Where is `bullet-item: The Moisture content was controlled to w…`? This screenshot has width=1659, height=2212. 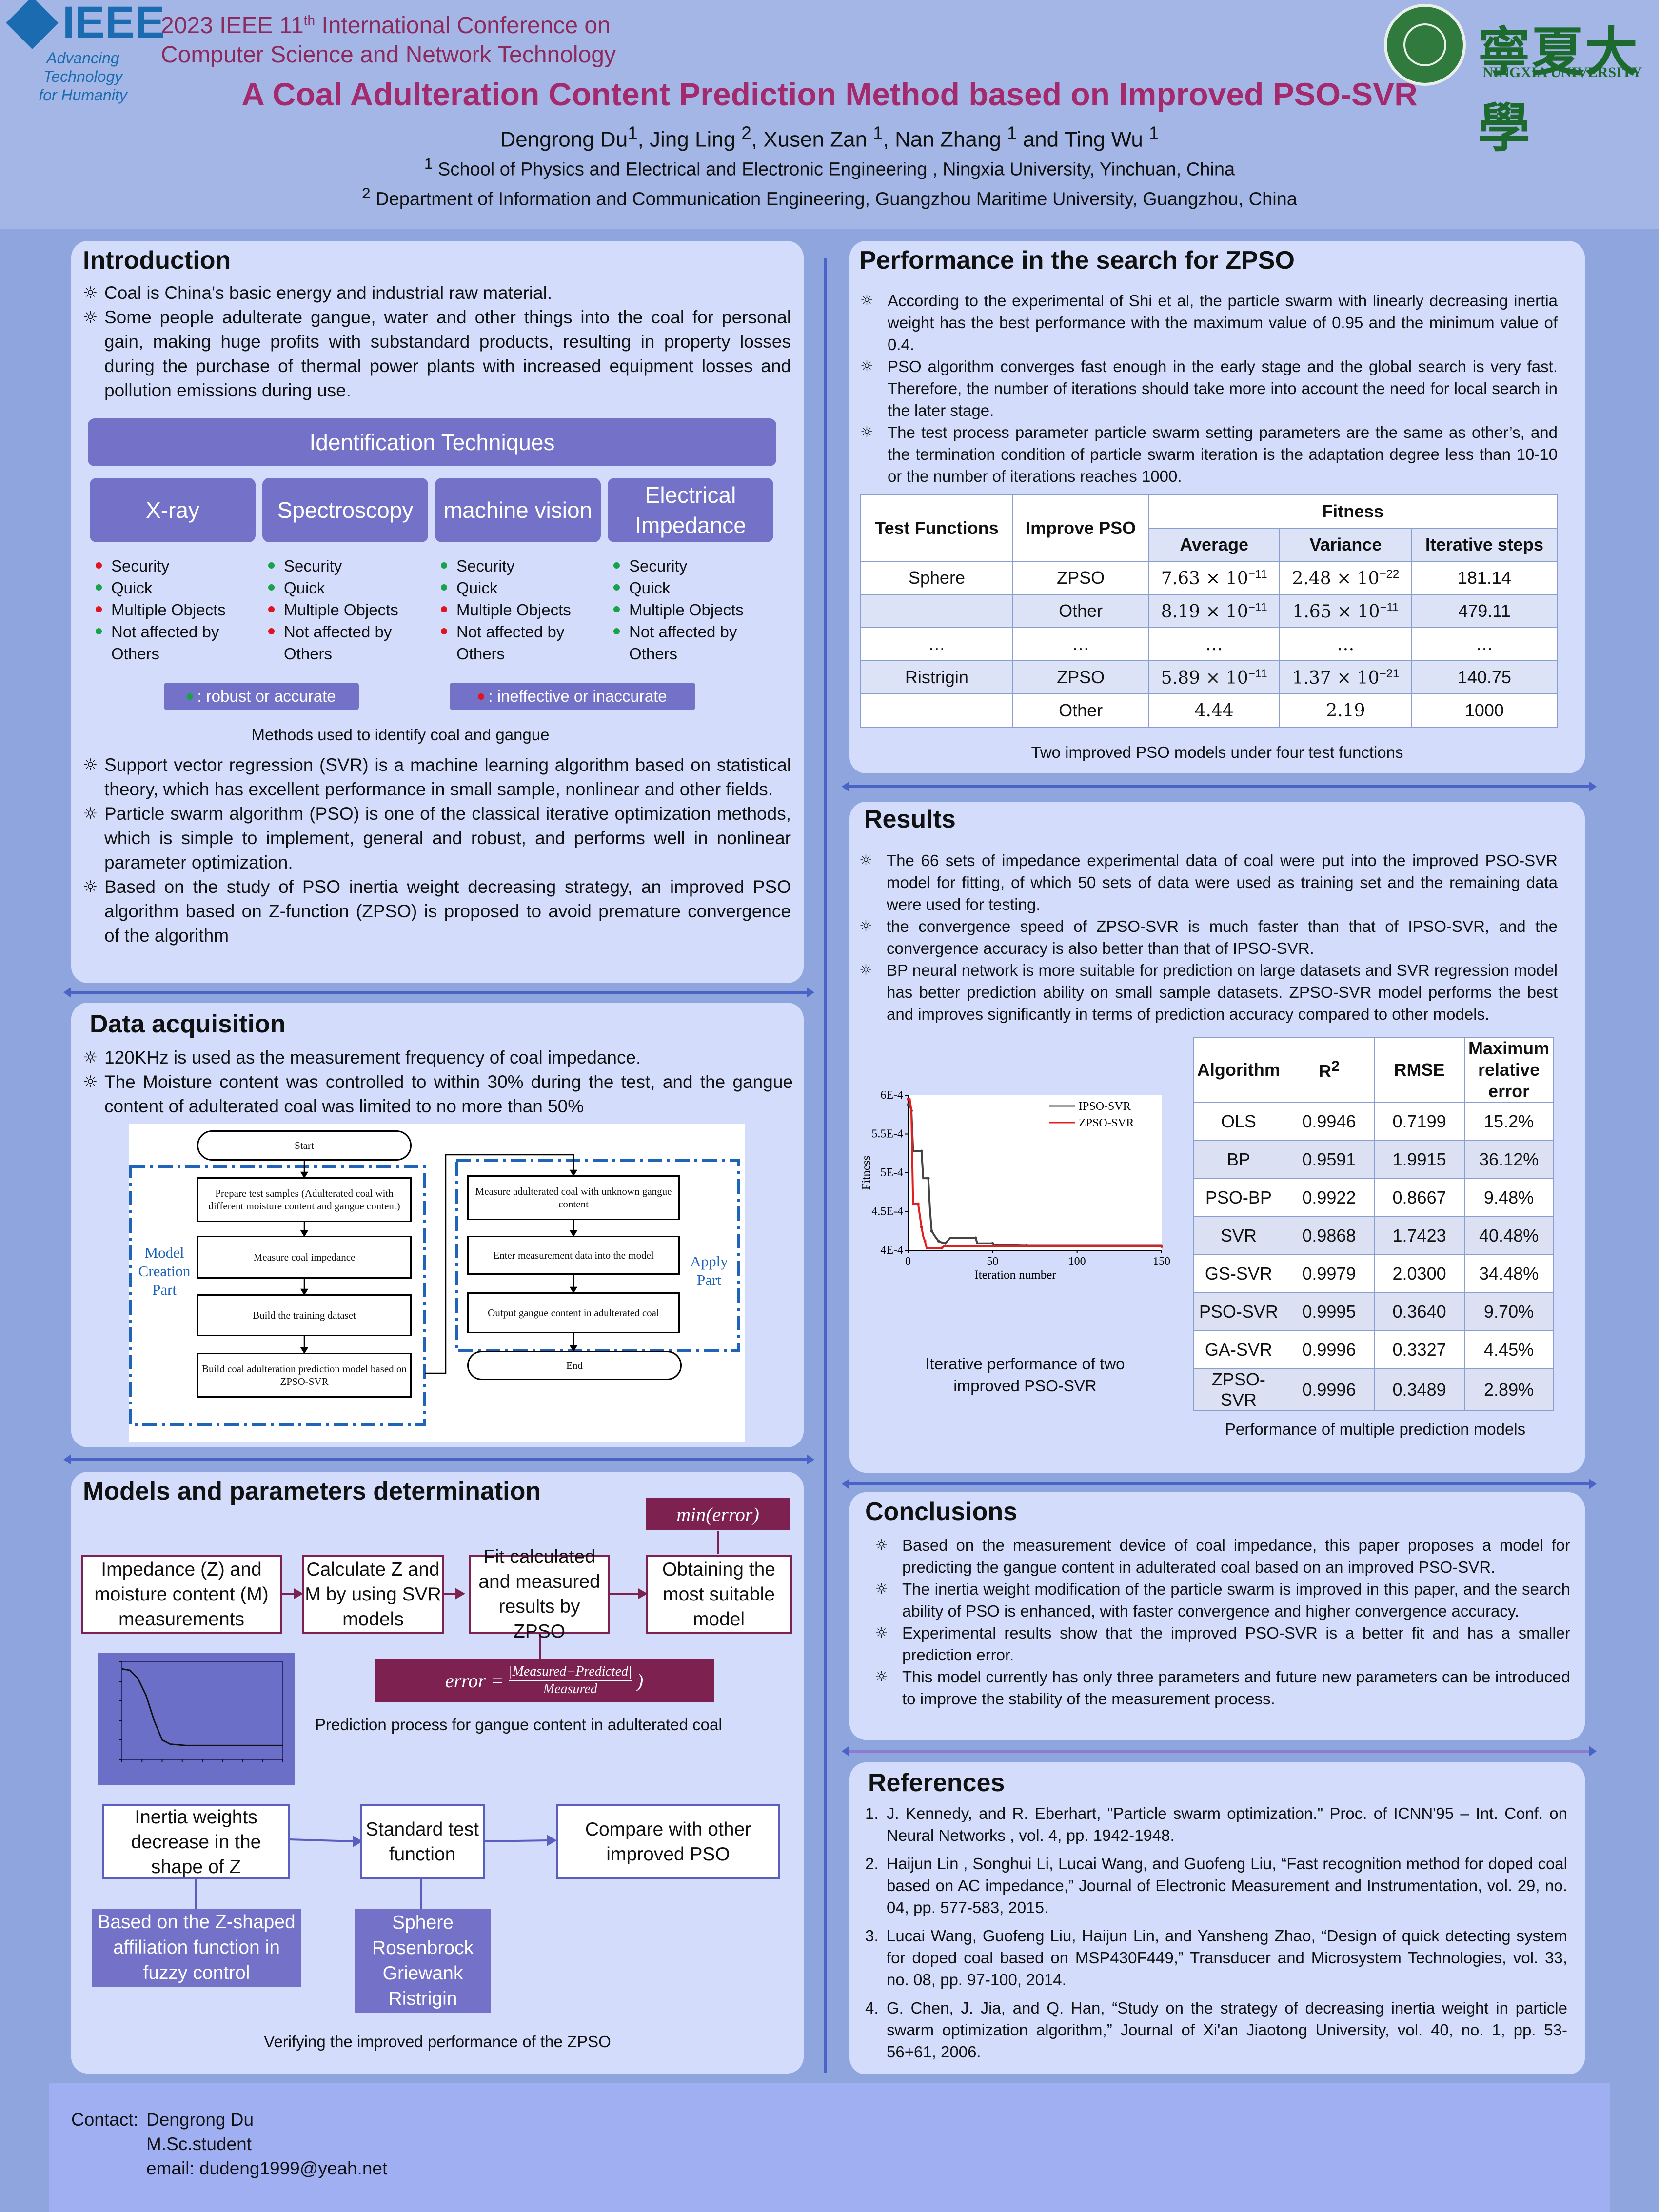
bullet-item: The Moisture content was controlled to w… is located at coordinates (438, 1094).